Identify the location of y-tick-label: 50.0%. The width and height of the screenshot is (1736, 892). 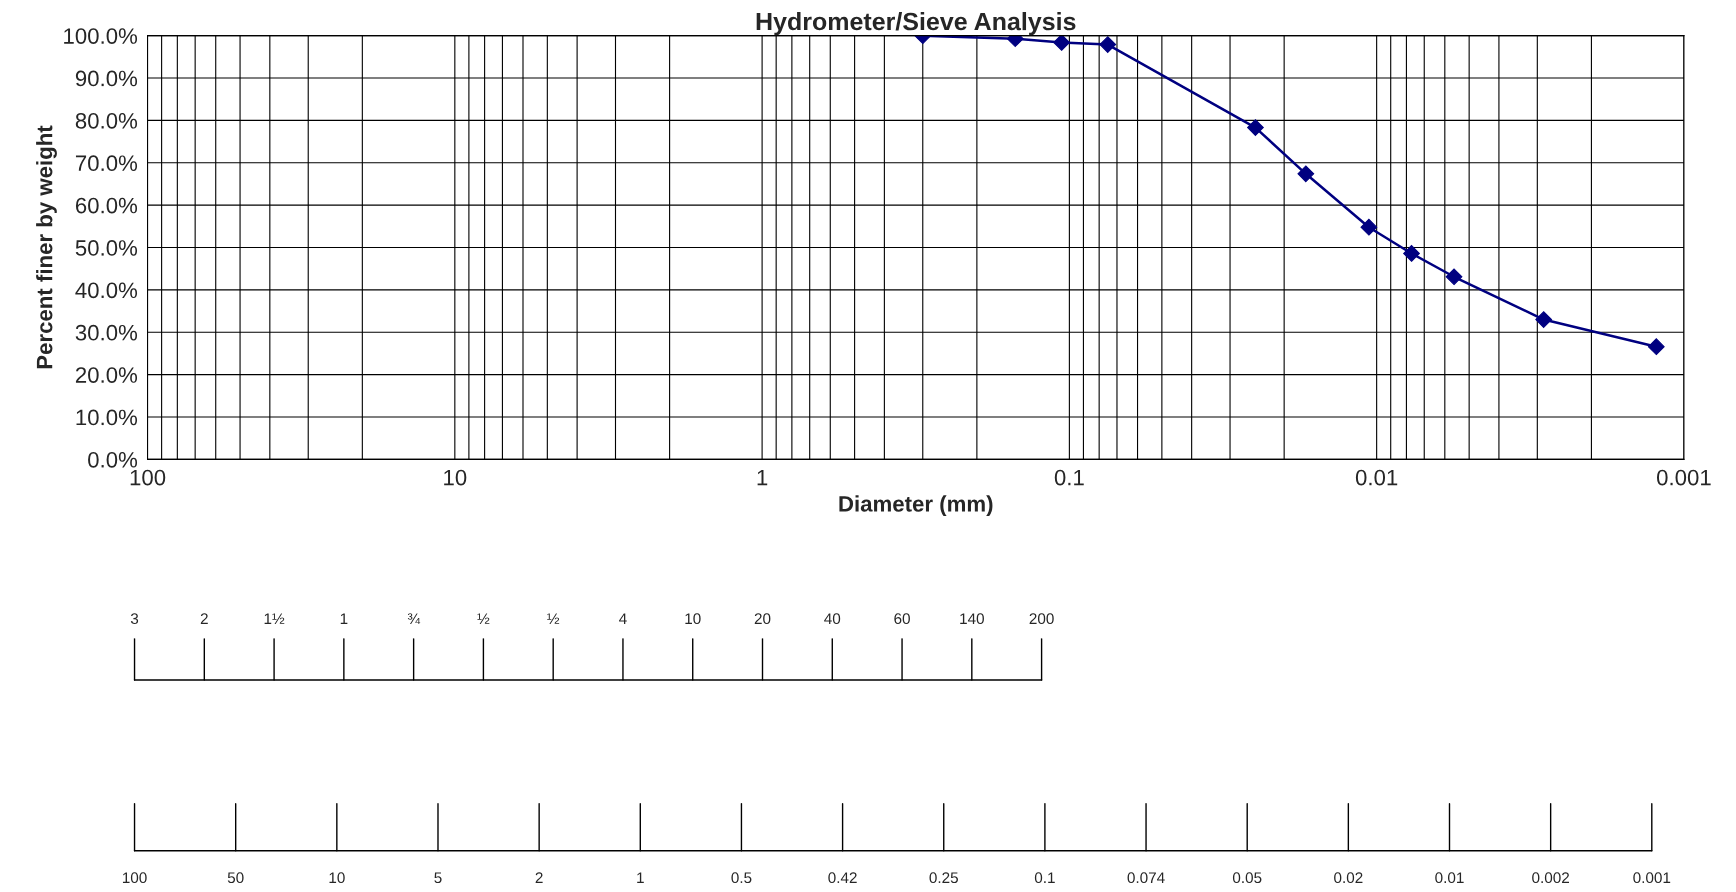
(106, 248).